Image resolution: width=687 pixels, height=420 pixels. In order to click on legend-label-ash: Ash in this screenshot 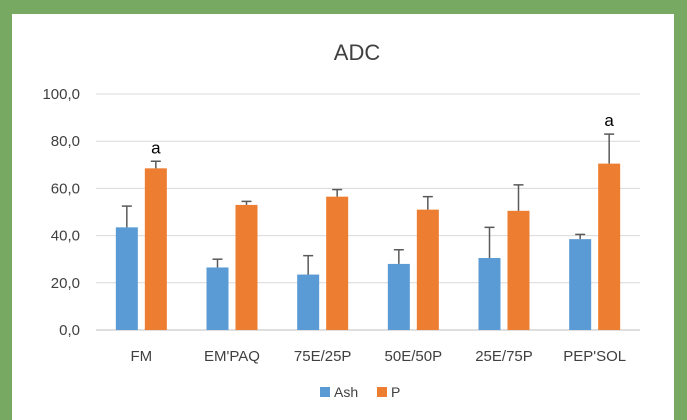, I will do `click(346, 392)`.